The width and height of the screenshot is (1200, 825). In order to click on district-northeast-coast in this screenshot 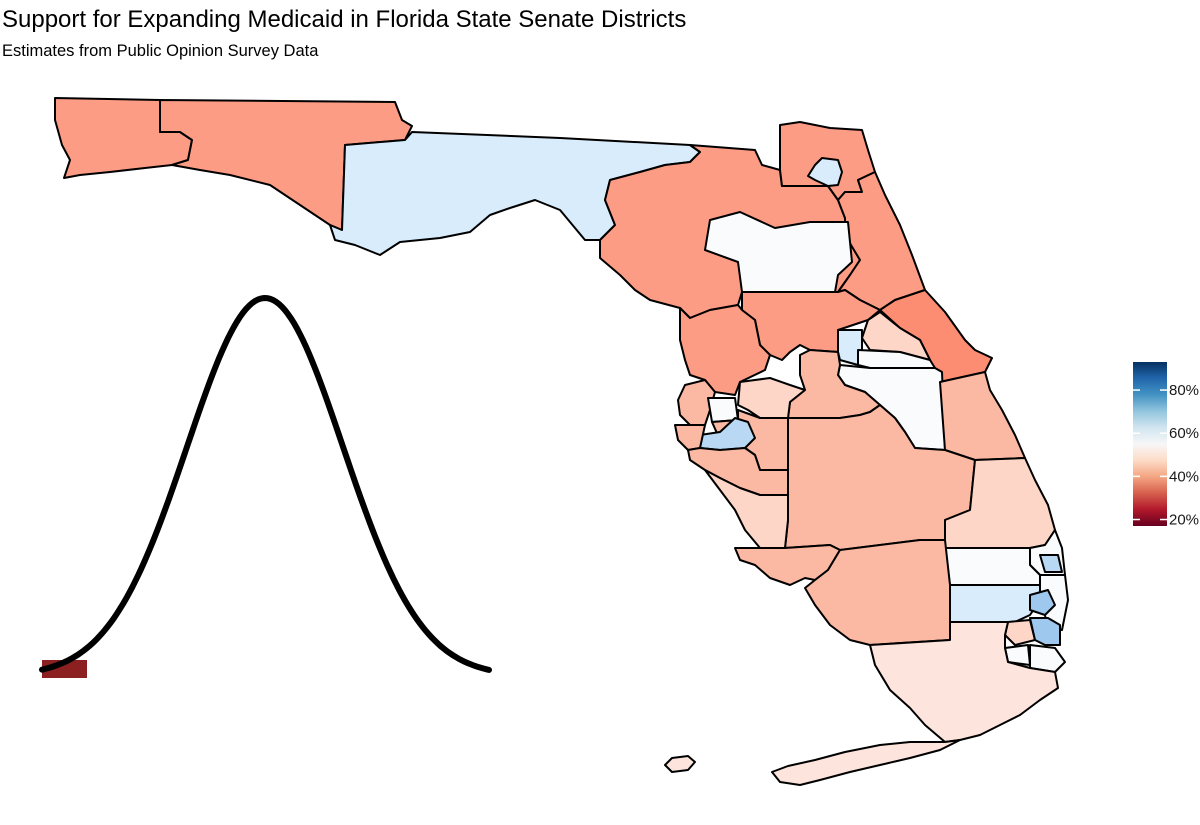, I will do `click(881, 241)`.